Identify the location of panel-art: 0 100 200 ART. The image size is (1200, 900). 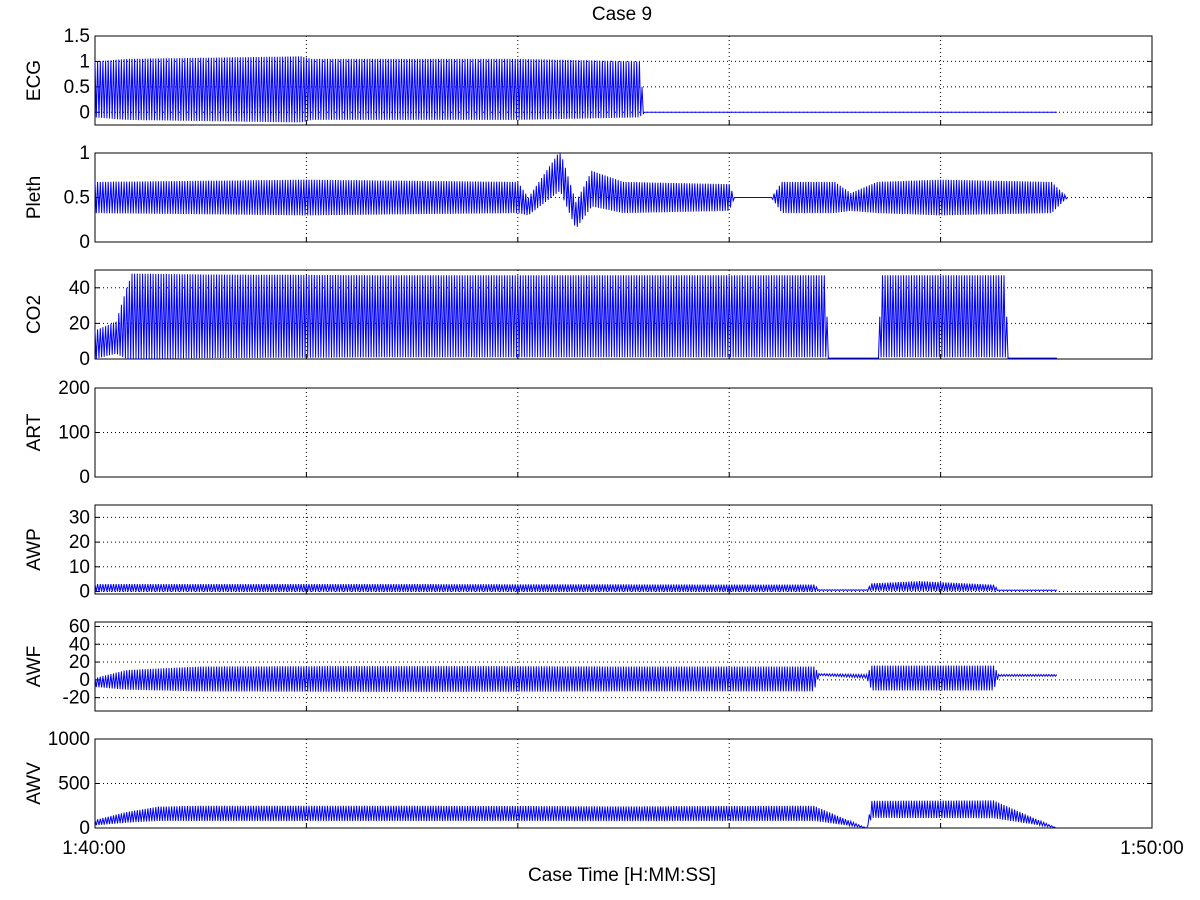
(588, 433).